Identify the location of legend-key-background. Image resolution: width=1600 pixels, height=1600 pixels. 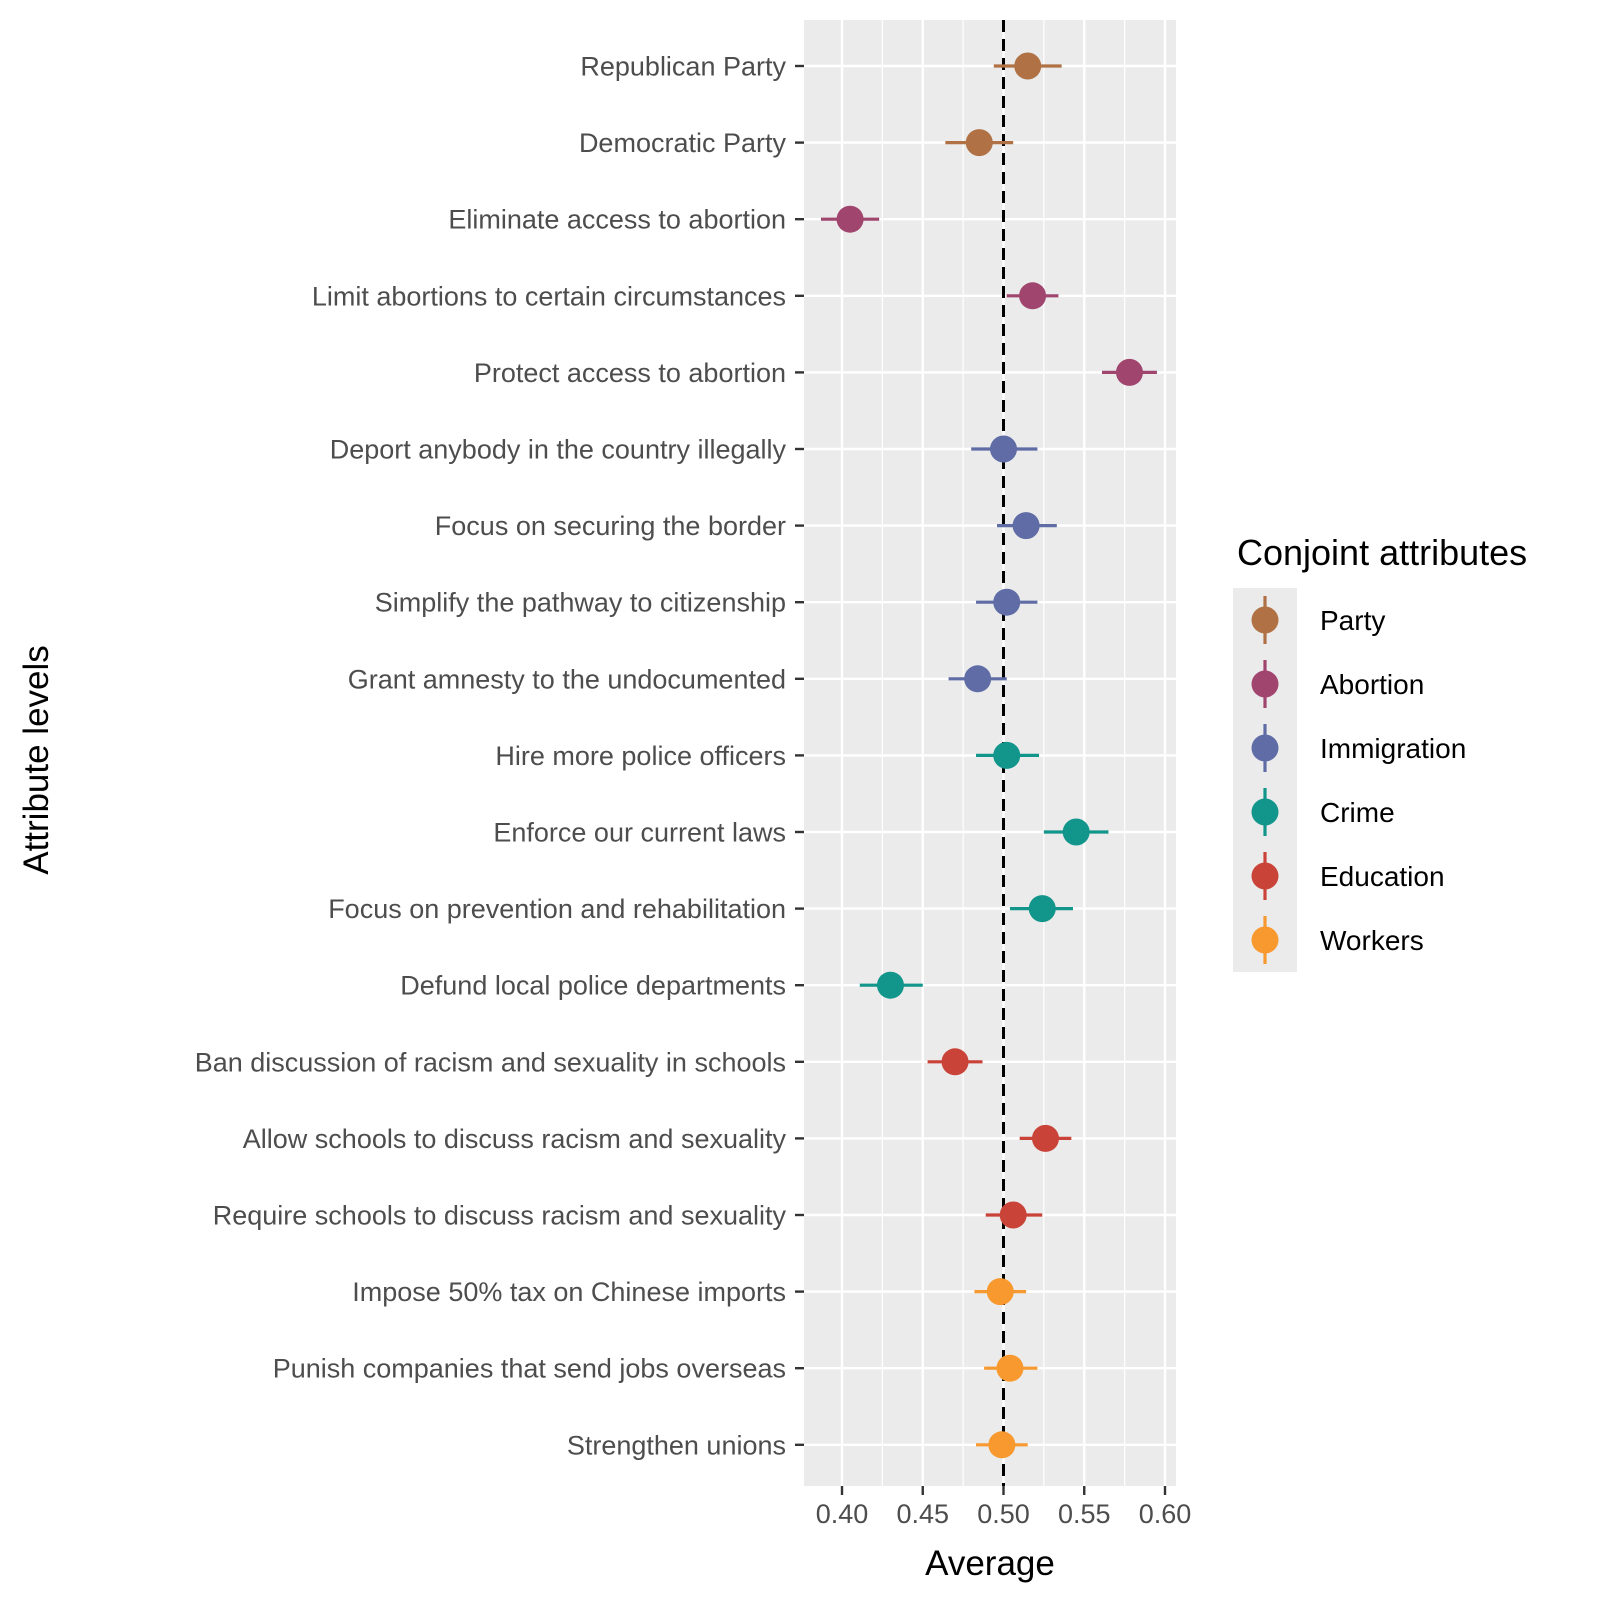
(1265, 780).